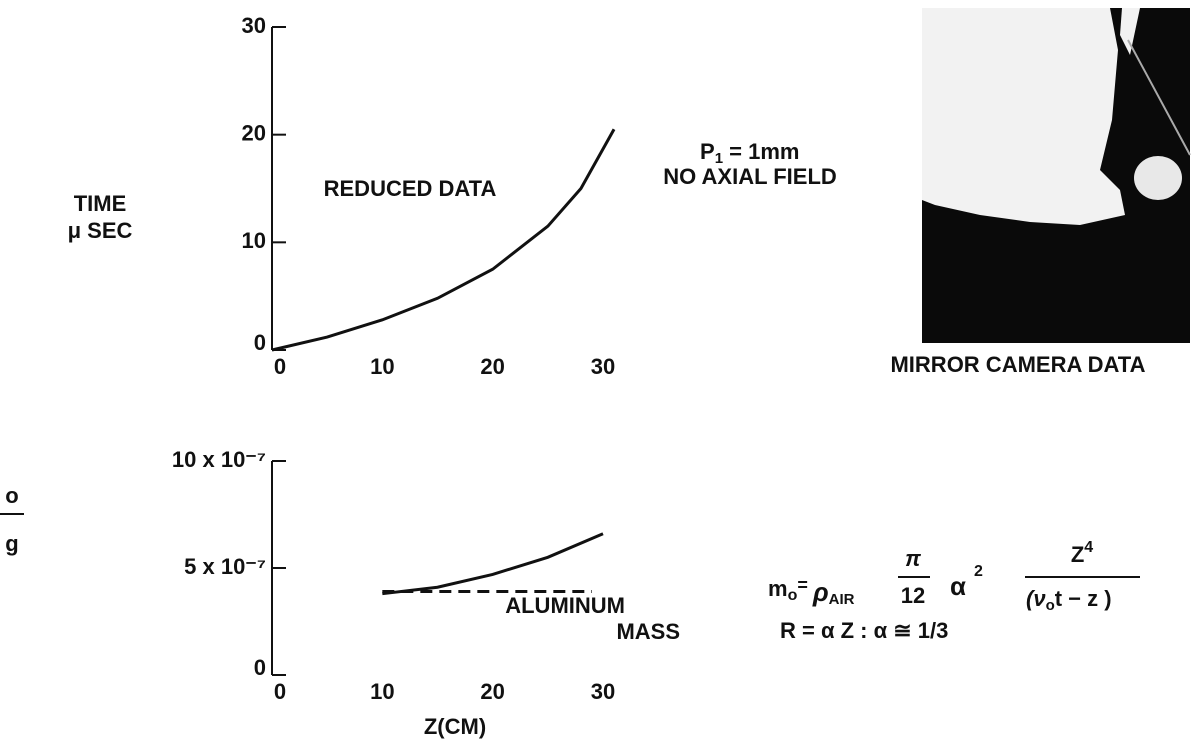 The image size is (1191, 752). I want to click on a-sup: 2, so click(978, 571).